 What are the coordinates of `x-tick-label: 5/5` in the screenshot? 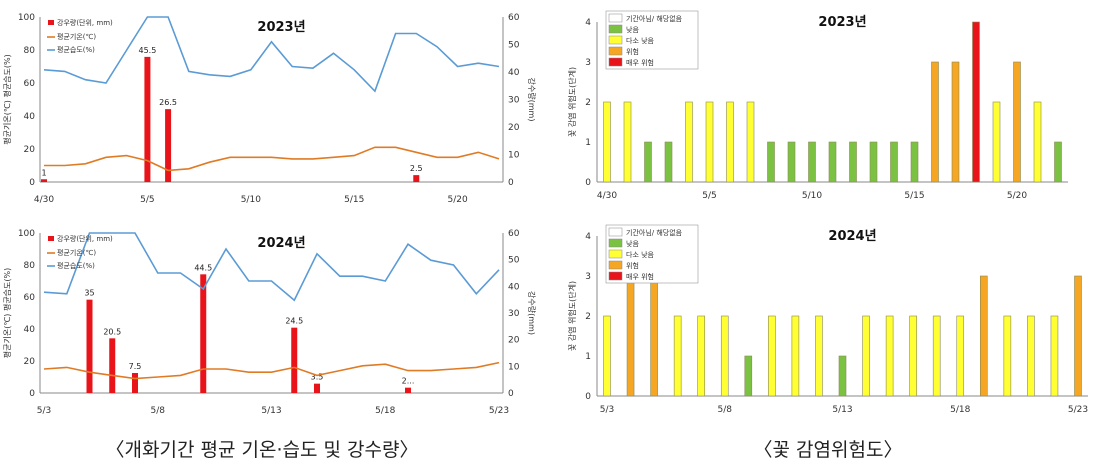 It's located at (147, 200).